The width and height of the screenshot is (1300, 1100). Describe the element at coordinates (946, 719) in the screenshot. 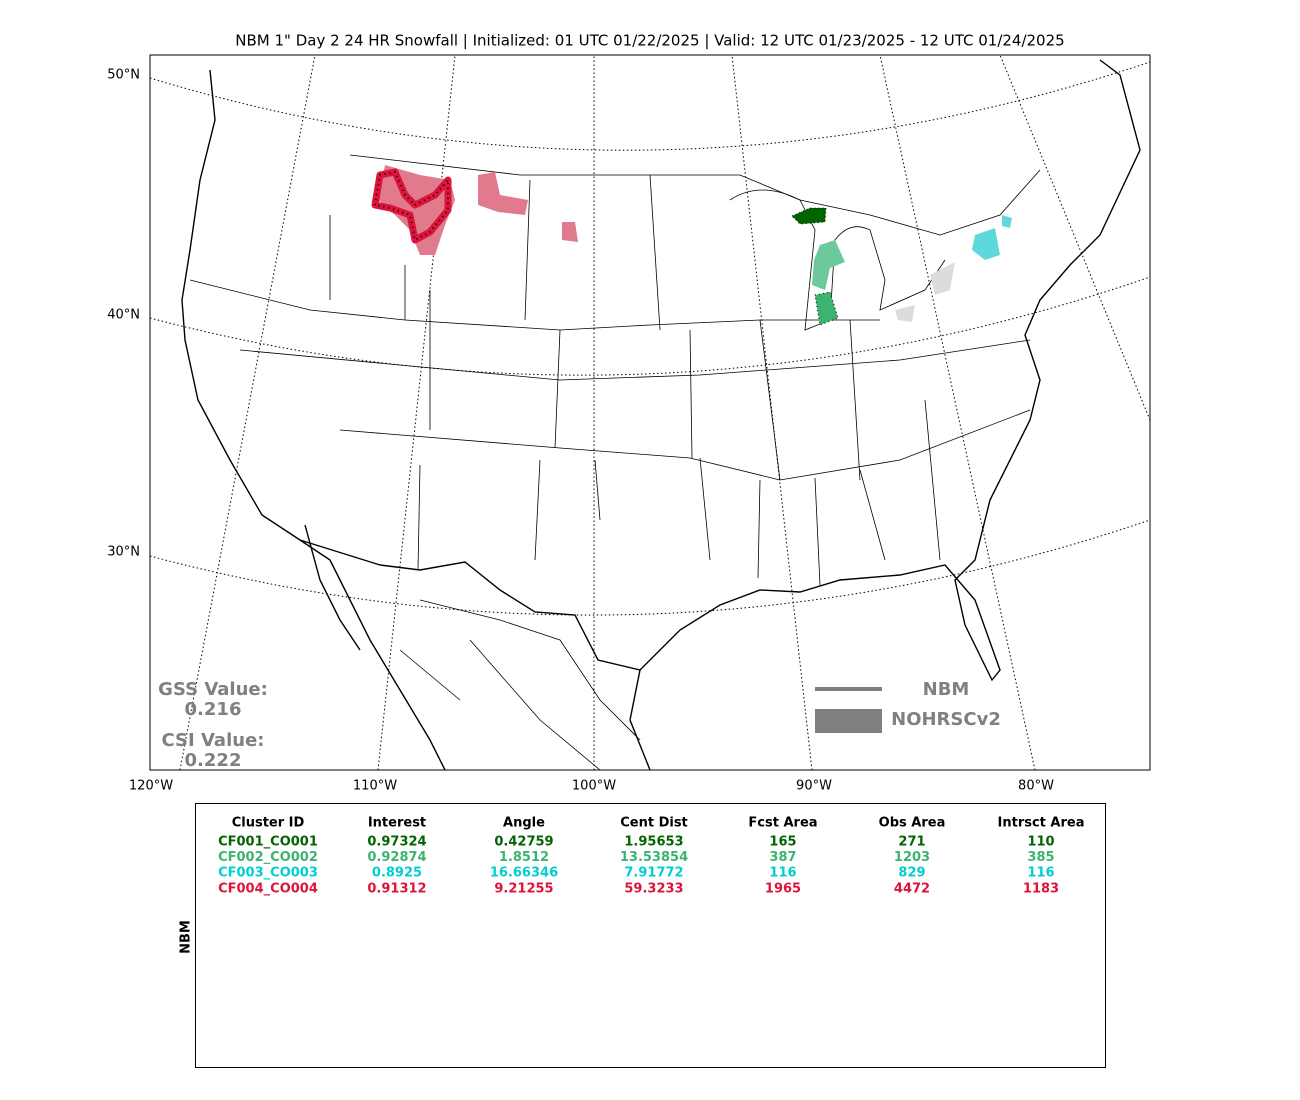

I see `legend-label: NOHRSCv2` at that location.